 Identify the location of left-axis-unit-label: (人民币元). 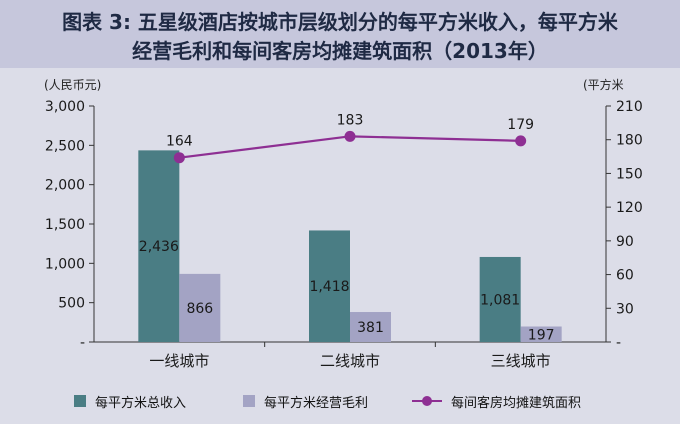
(73, 85).